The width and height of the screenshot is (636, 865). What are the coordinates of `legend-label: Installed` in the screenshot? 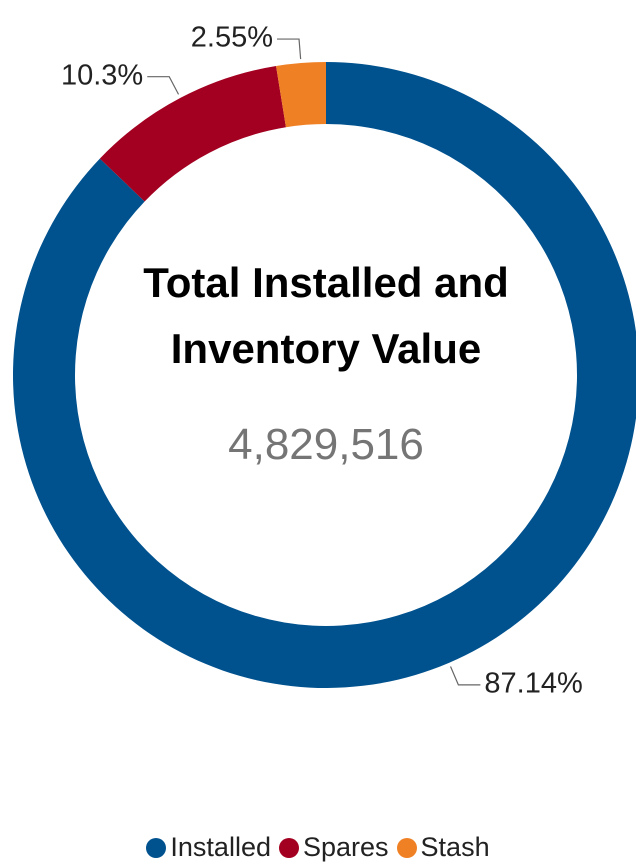 It's located at (220, 847).